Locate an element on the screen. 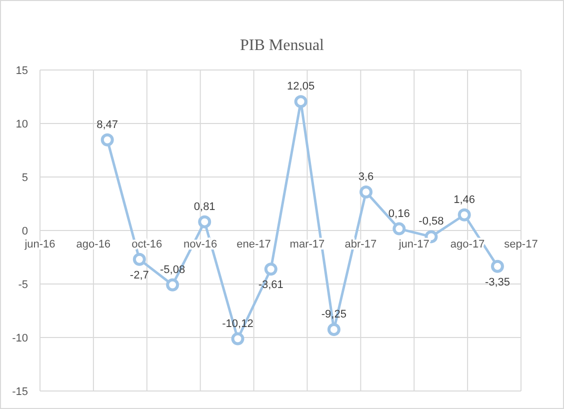 This screenshot has width=564, height=409. y-tick-label: 5 is located at coordinates (25, 178).